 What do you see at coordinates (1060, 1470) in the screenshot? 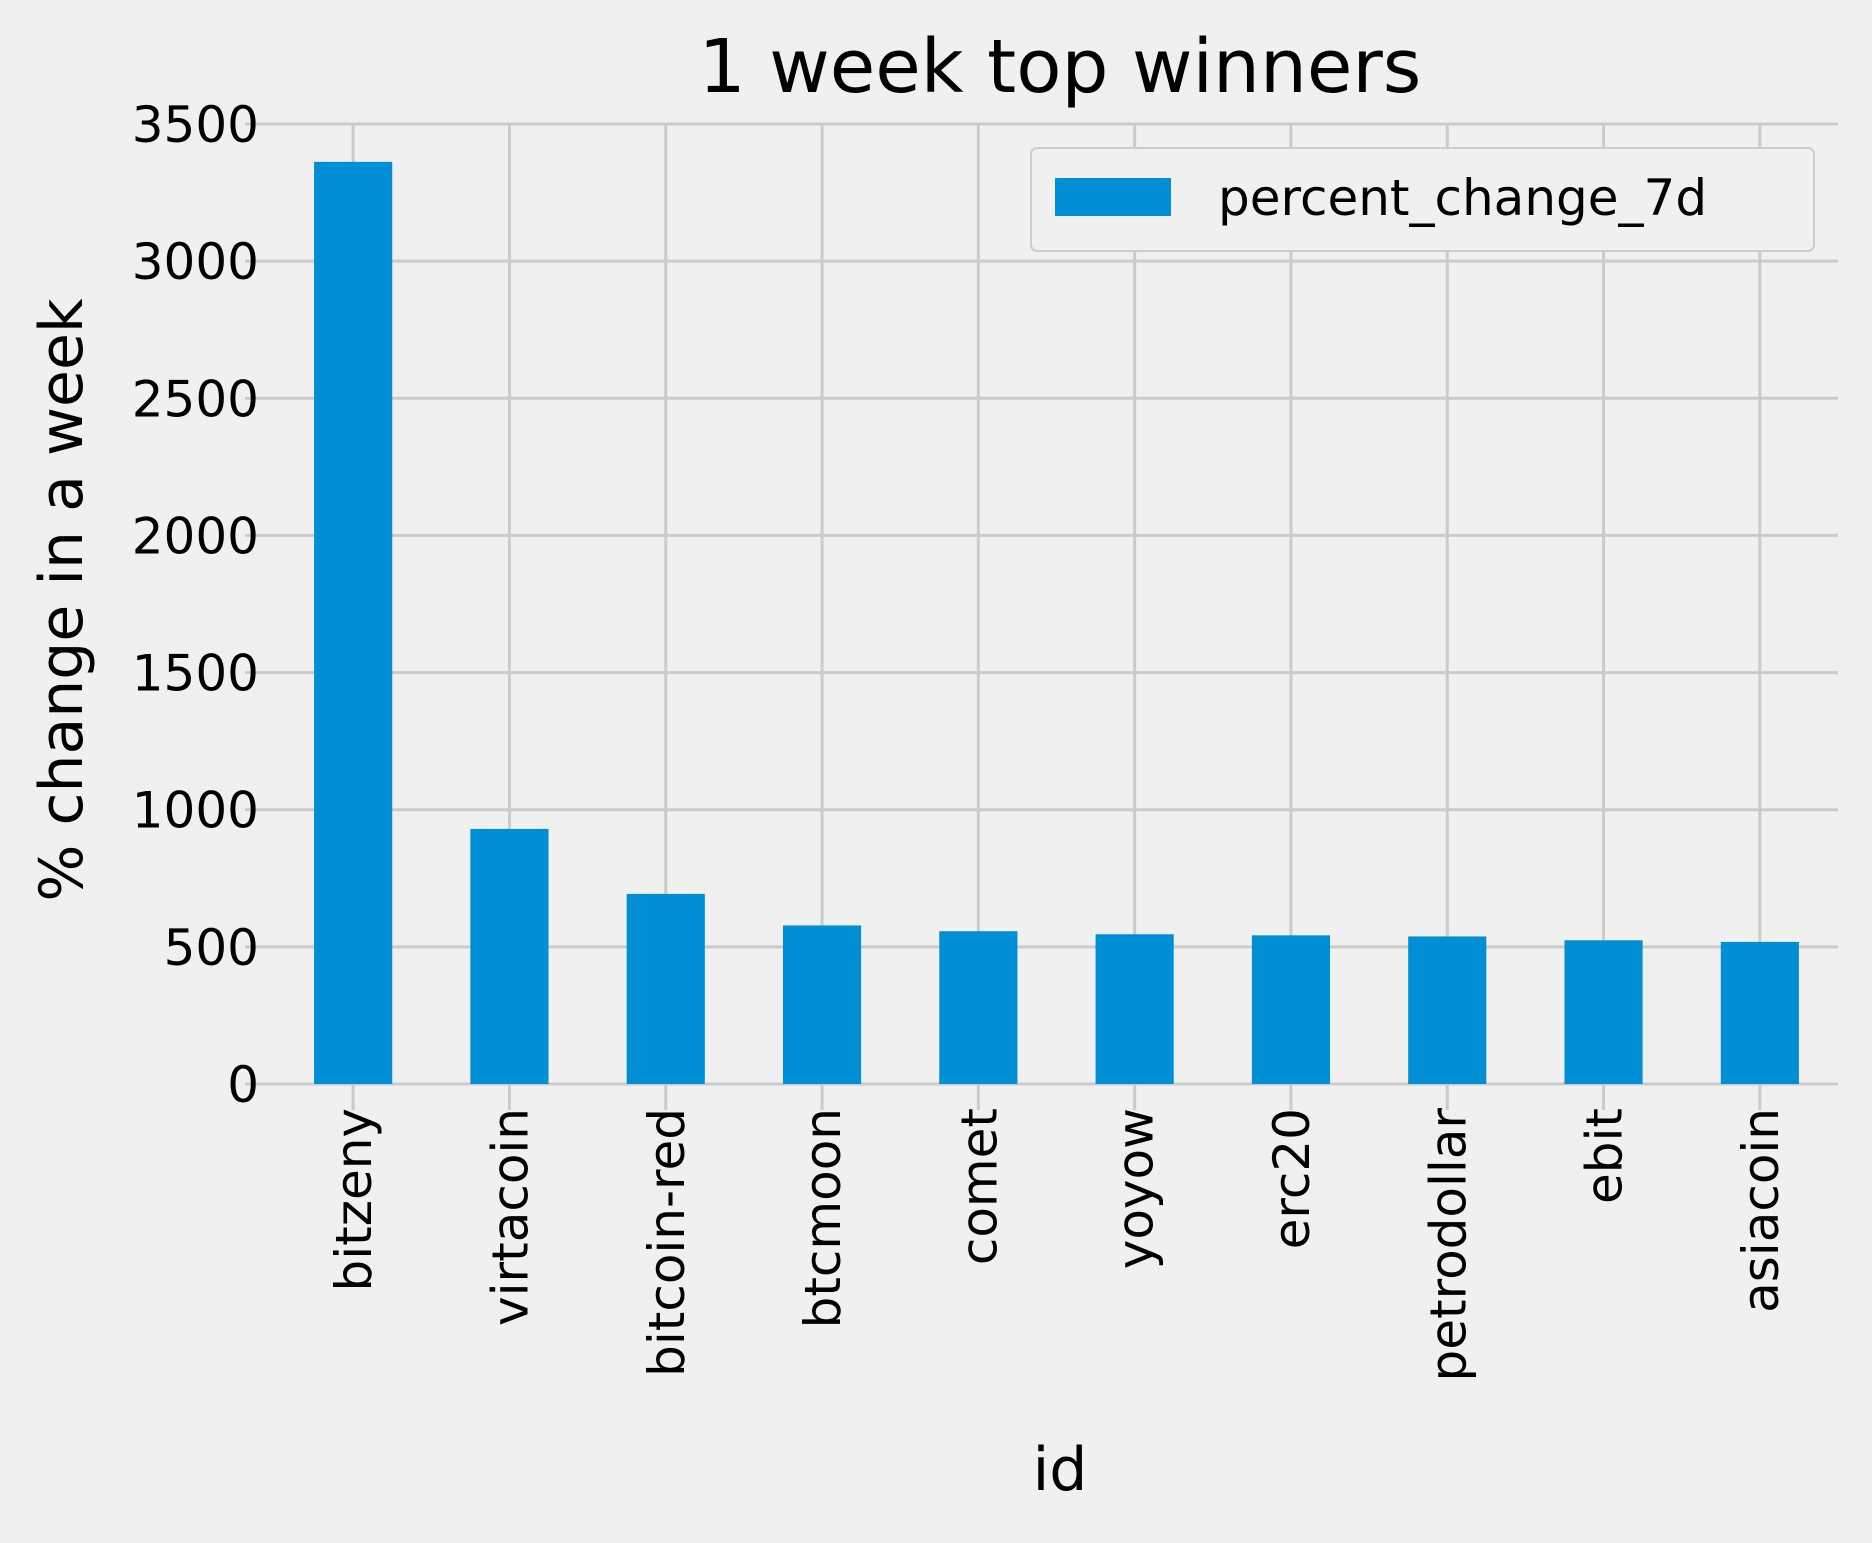
I see `x-axis-label: id` at bounding box center [1060, 1470].